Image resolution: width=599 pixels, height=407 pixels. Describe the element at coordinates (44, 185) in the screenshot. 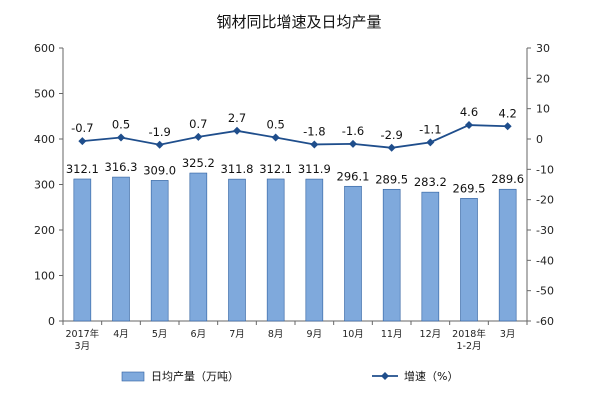

I see `left-tick-label: 300` at that location.